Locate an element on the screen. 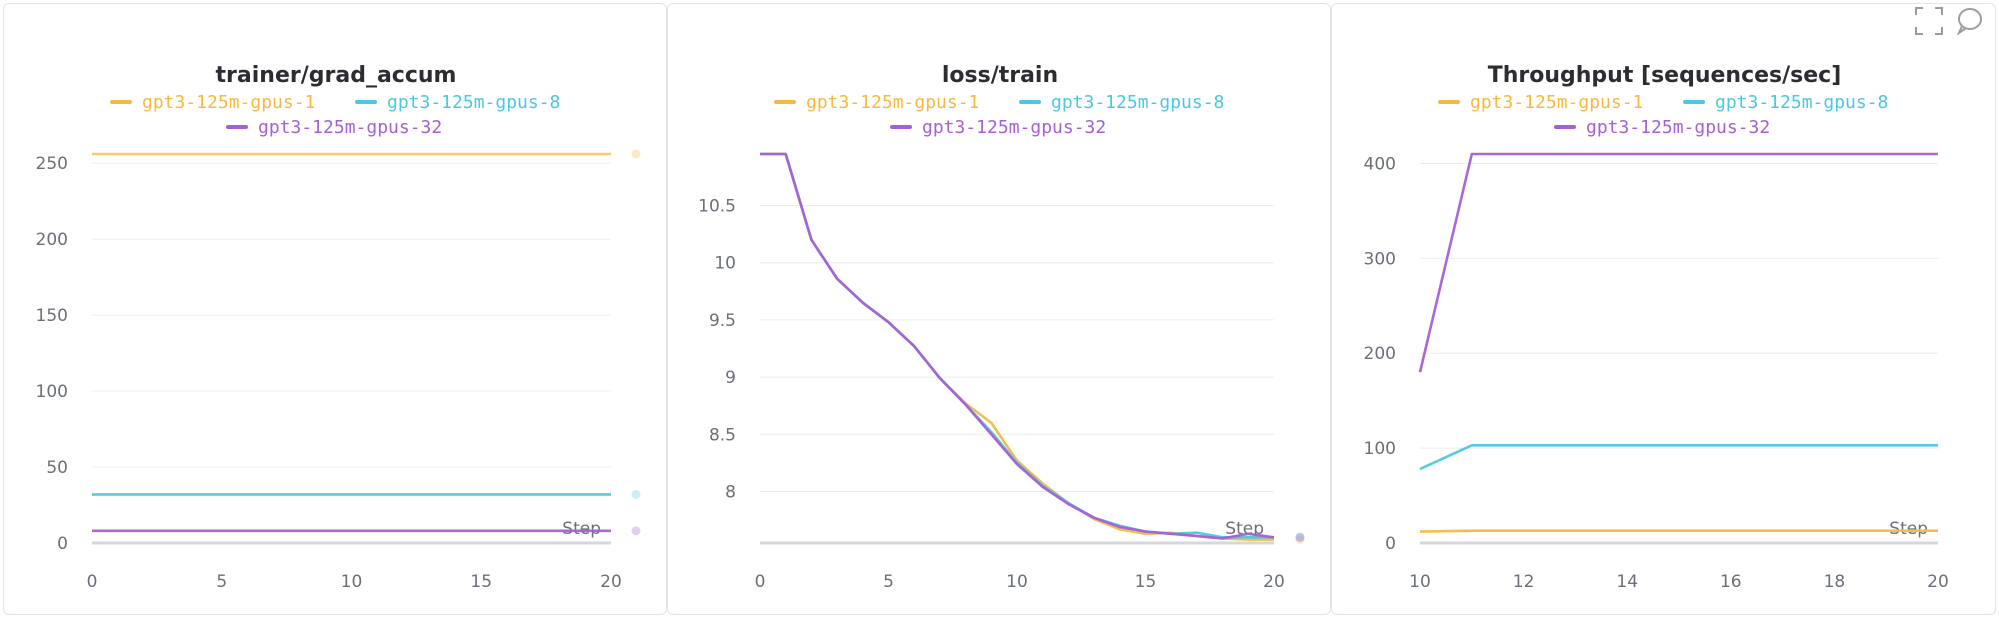 This screenshot has height=619, width=1999. y-tick-label: 400 is located at coordinates (1380, 164).